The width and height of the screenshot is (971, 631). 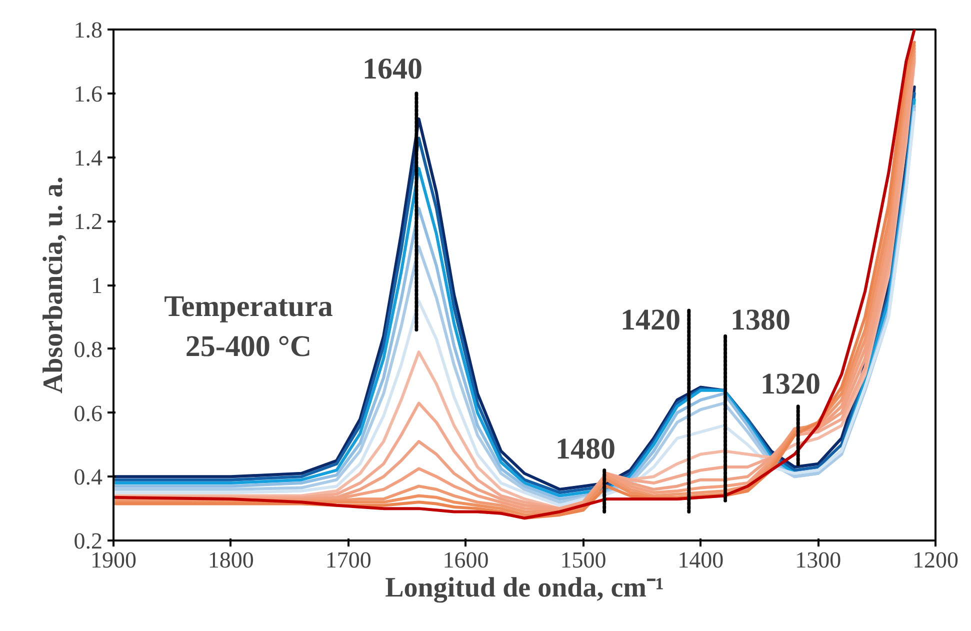 I want to click on x-tick-label: 1400, so click(x=701, y=560).